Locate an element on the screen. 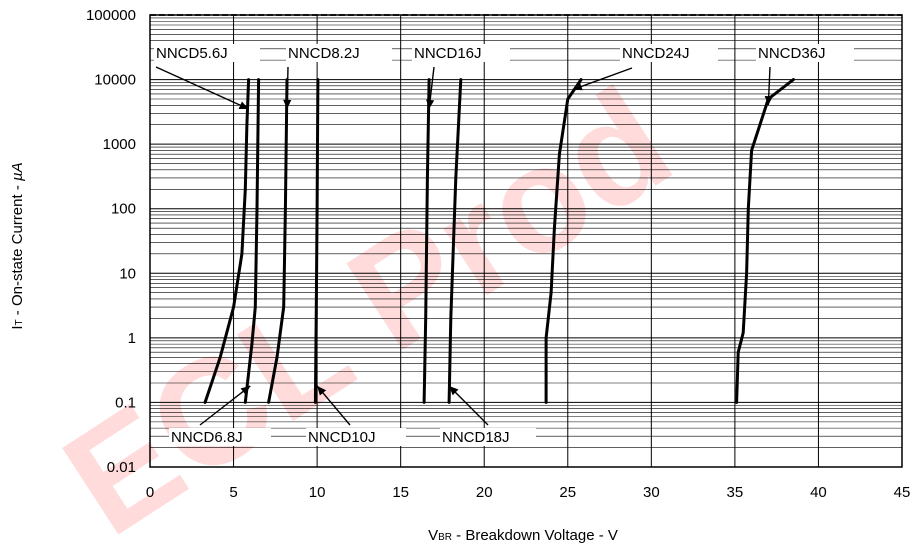 The height and width of the screenshot is (553, 919). y-tick-label: 10 is located at coordinates (127, 273).